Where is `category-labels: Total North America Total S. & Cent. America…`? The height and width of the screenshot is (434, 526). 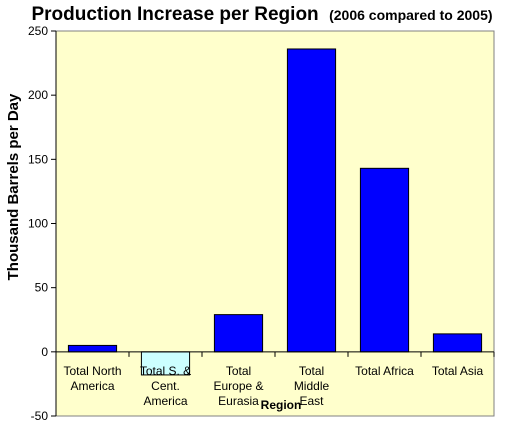 category-labels: Total North America Total S. & Cent. America… is located at coordinates (273, 386).